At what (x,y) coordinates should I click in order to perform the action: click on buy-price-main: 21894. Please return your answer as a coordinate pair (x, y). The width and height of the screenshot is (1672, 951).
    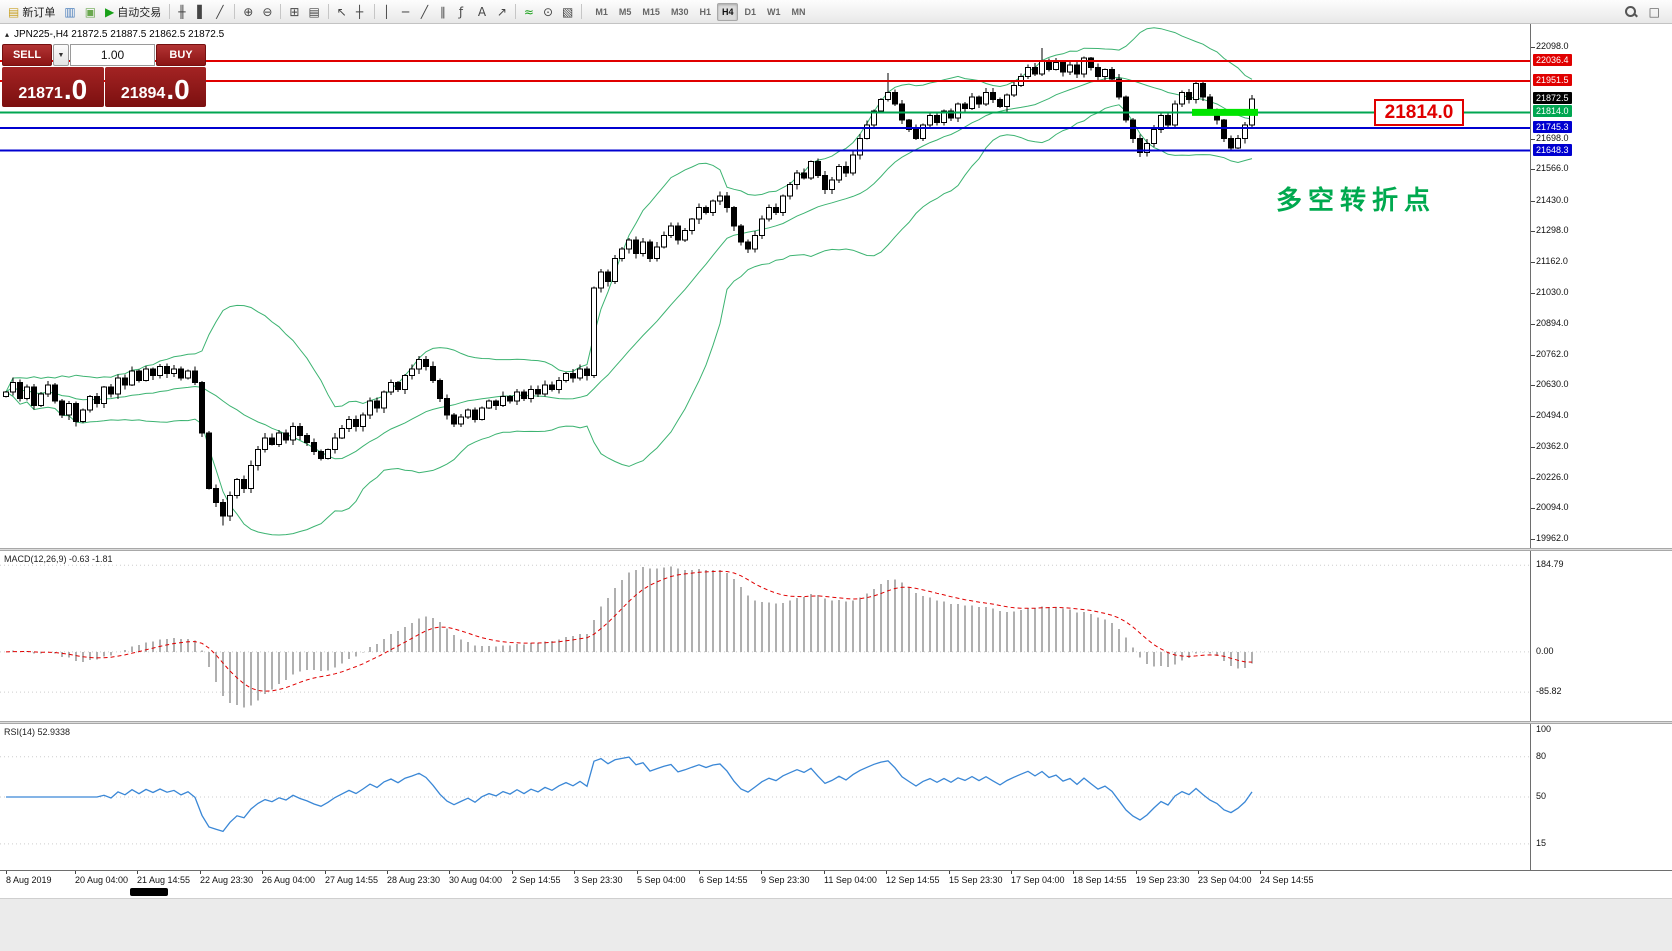
    Looking at the image, I should click on (143, 93).